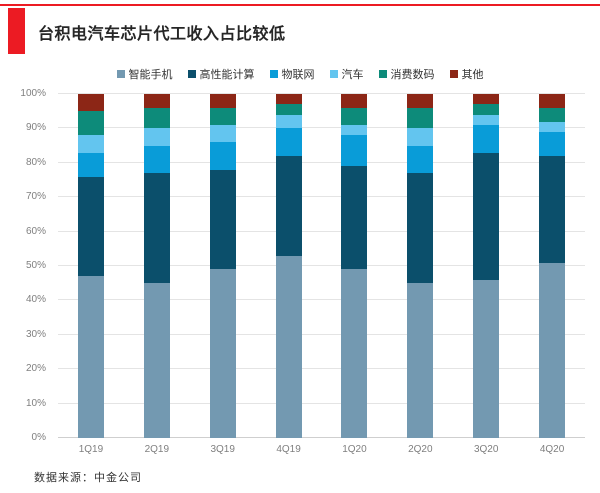 The height and width of the screenshot is (493, 600). Describe the element at coordinates (300, 5) in the screenshot. I see `top-accent-rule` at that location.